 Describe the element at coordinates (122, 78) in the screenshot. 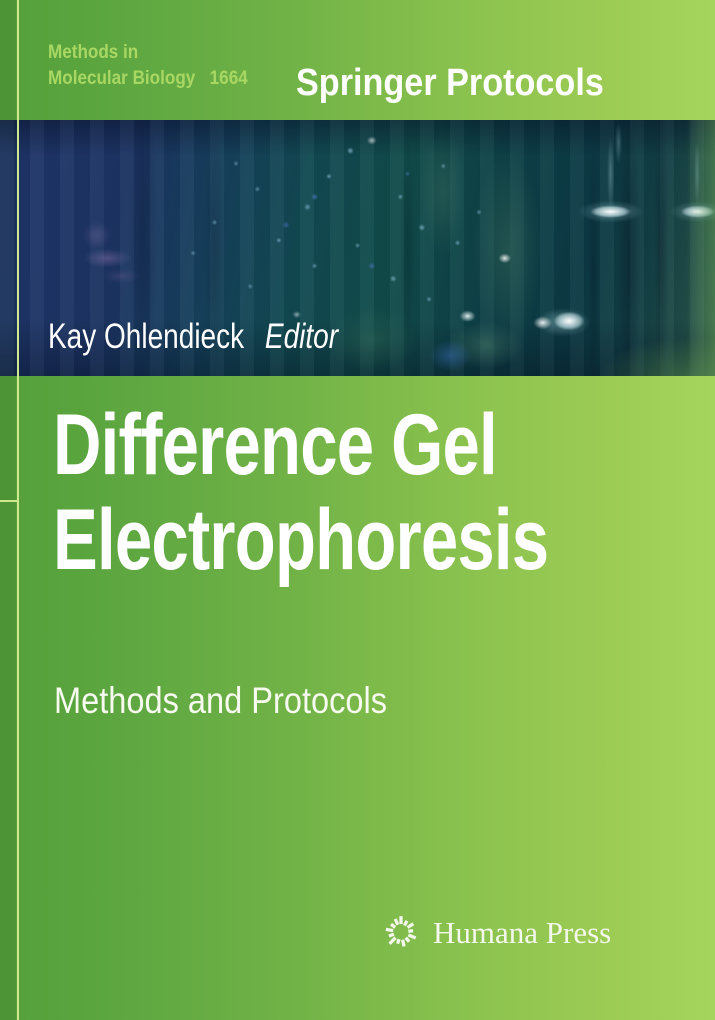

I see `series-name: Molecular Biology` at that location.